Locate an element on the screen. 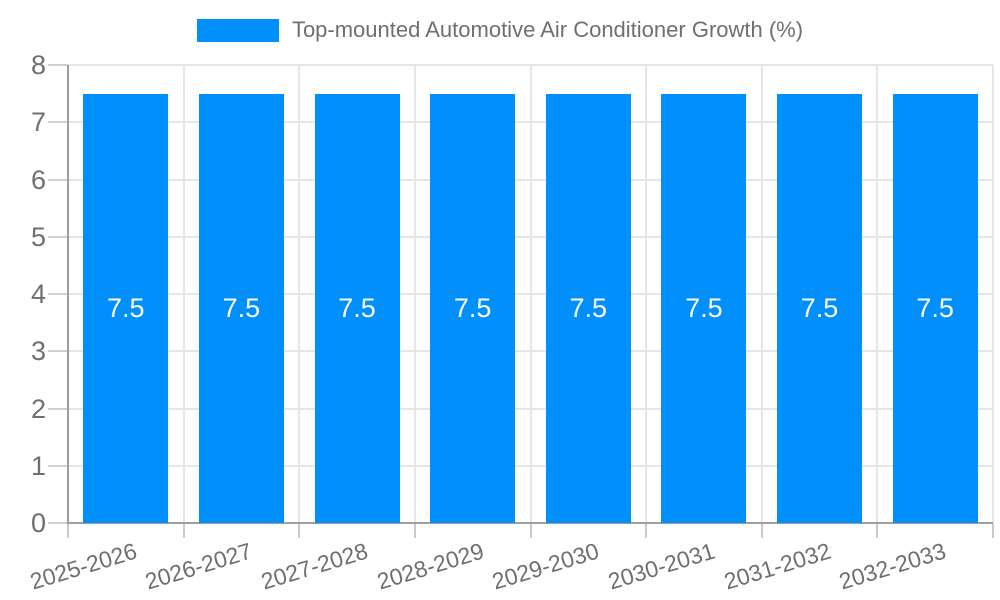 This screenshot has height=600, width=1000. x-axis-line is located at coordinates (530, 523).